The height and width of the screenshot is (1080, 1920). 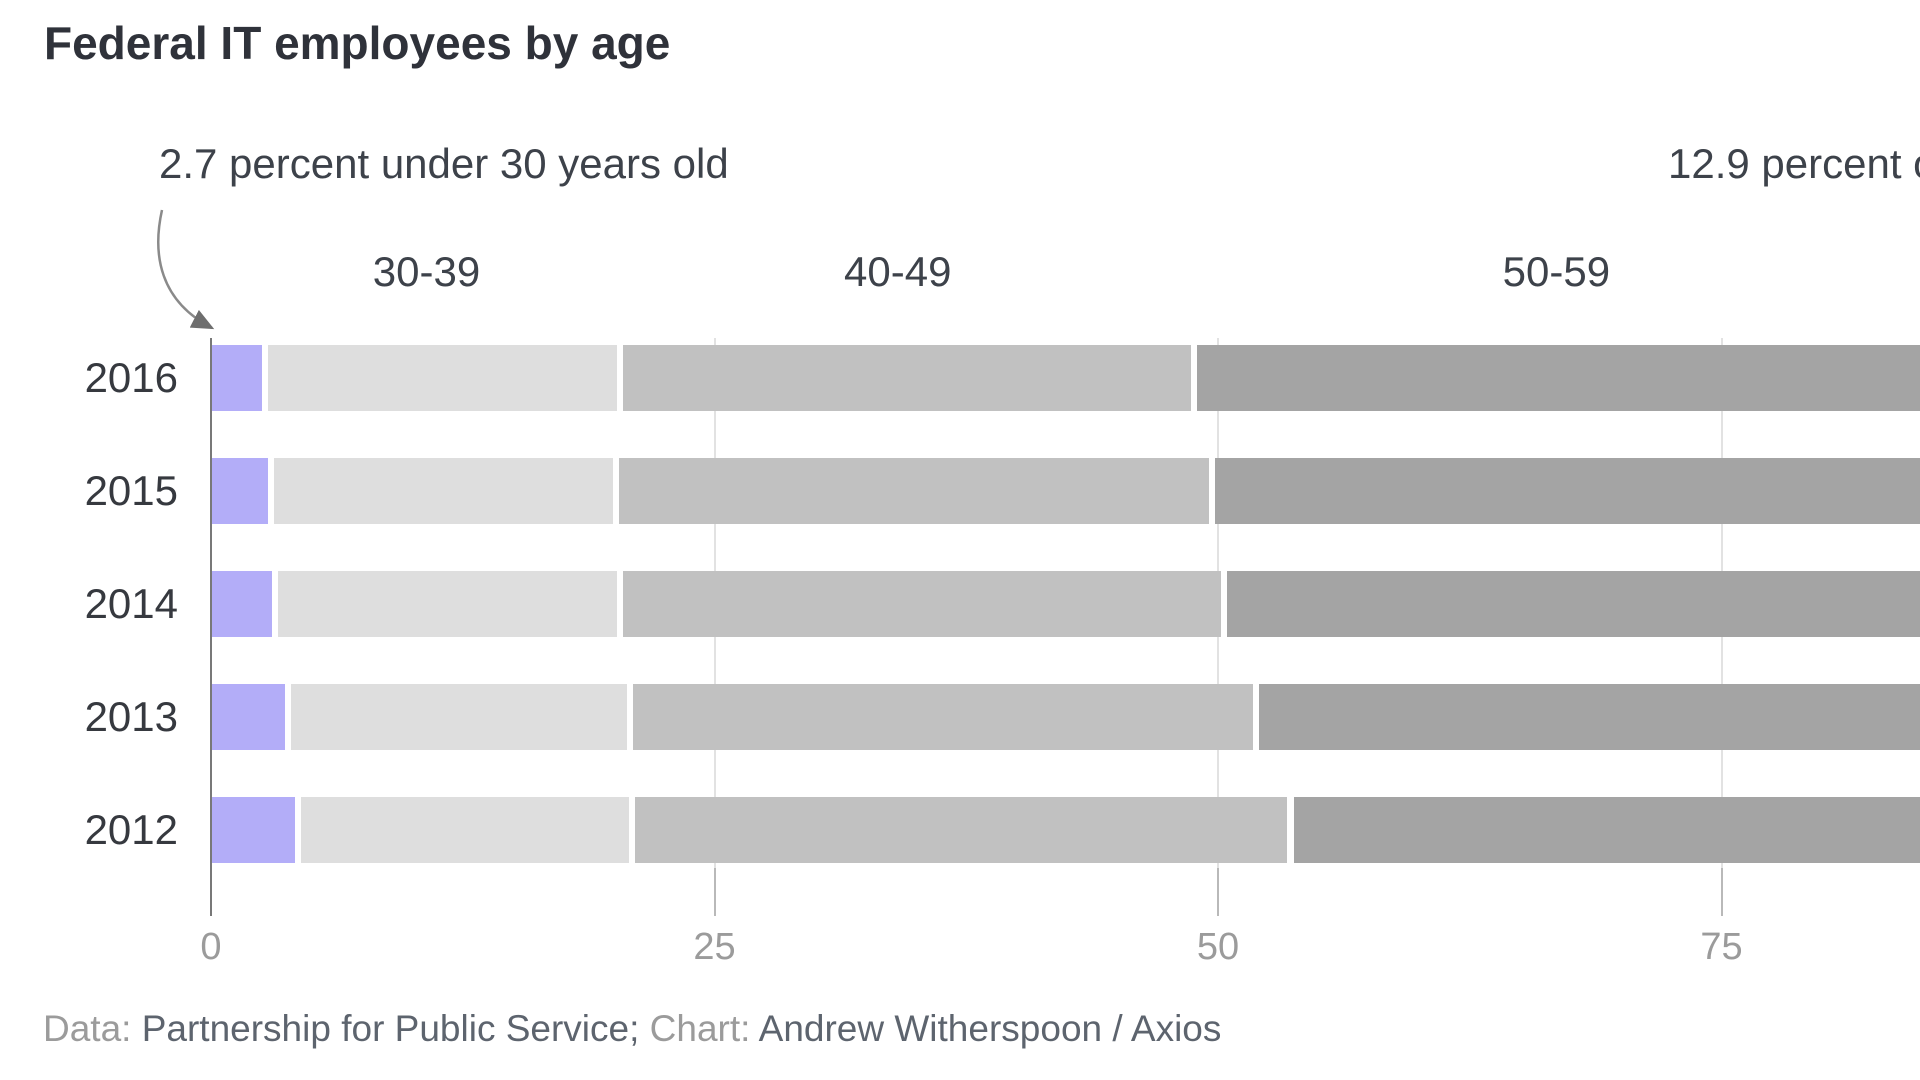 I want to click on year-label-2012: 2012, so click(x=131, y=830).